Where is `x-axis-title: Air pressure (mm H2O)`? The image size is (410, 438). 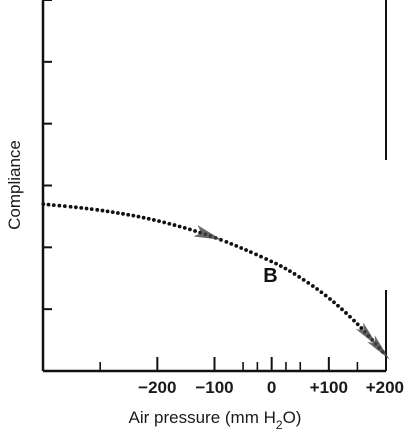 x-axis-title: Air pressure (mm H2O) is located at coordinates (215, 420).